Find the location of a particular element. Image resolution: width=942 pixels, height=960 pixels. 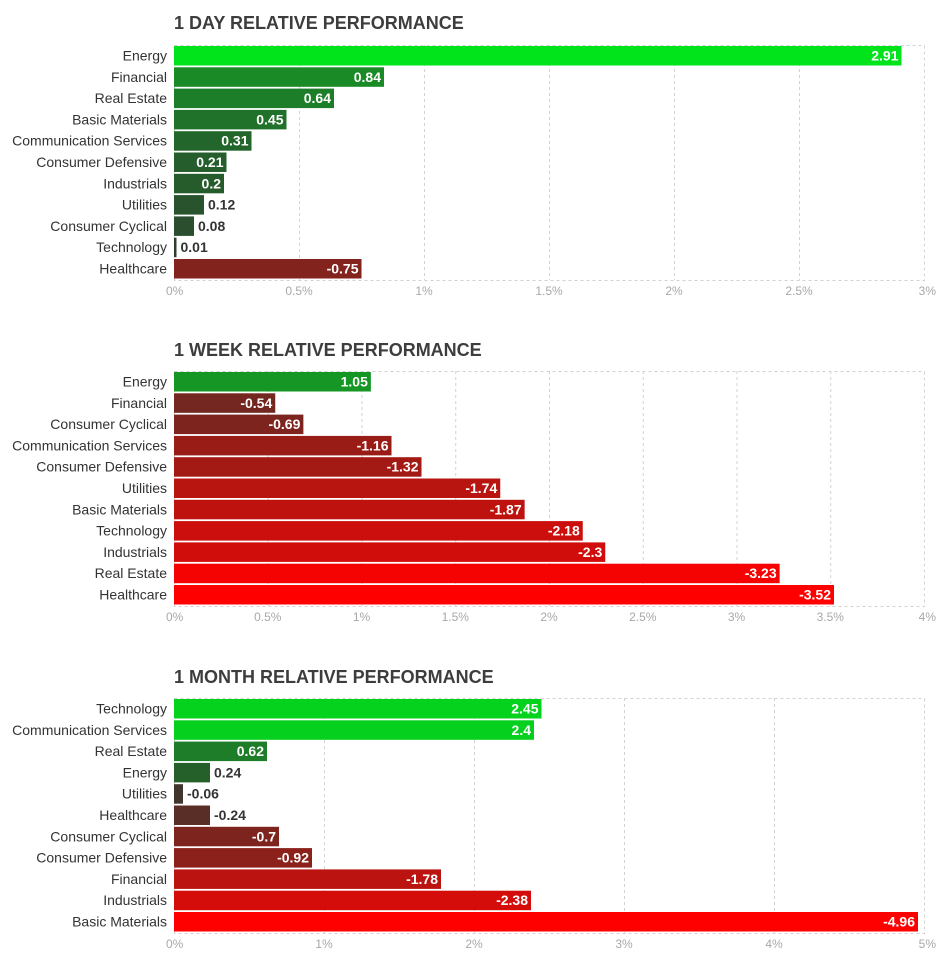

value-label-real-estate: 0.62 is located at coordinates (250, 751).